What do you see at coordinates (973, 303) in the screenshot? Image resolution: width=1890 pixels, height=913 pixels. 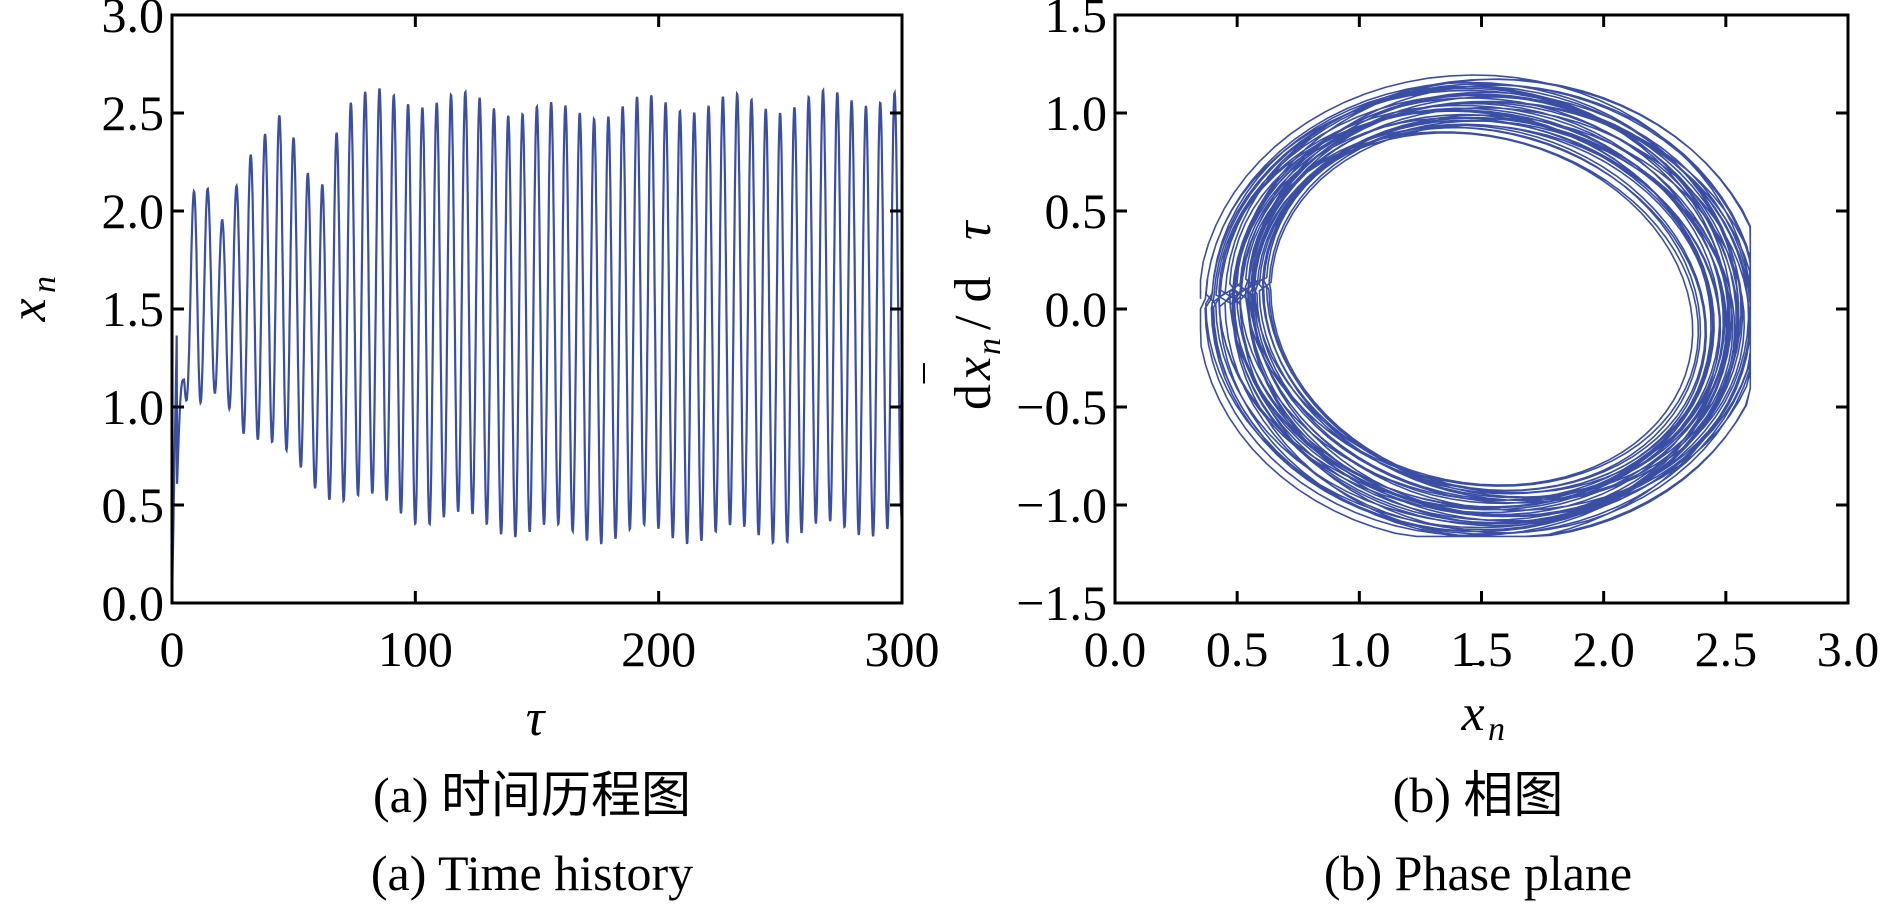 I see `svg-text: / d` at bounding box center [973, 303].